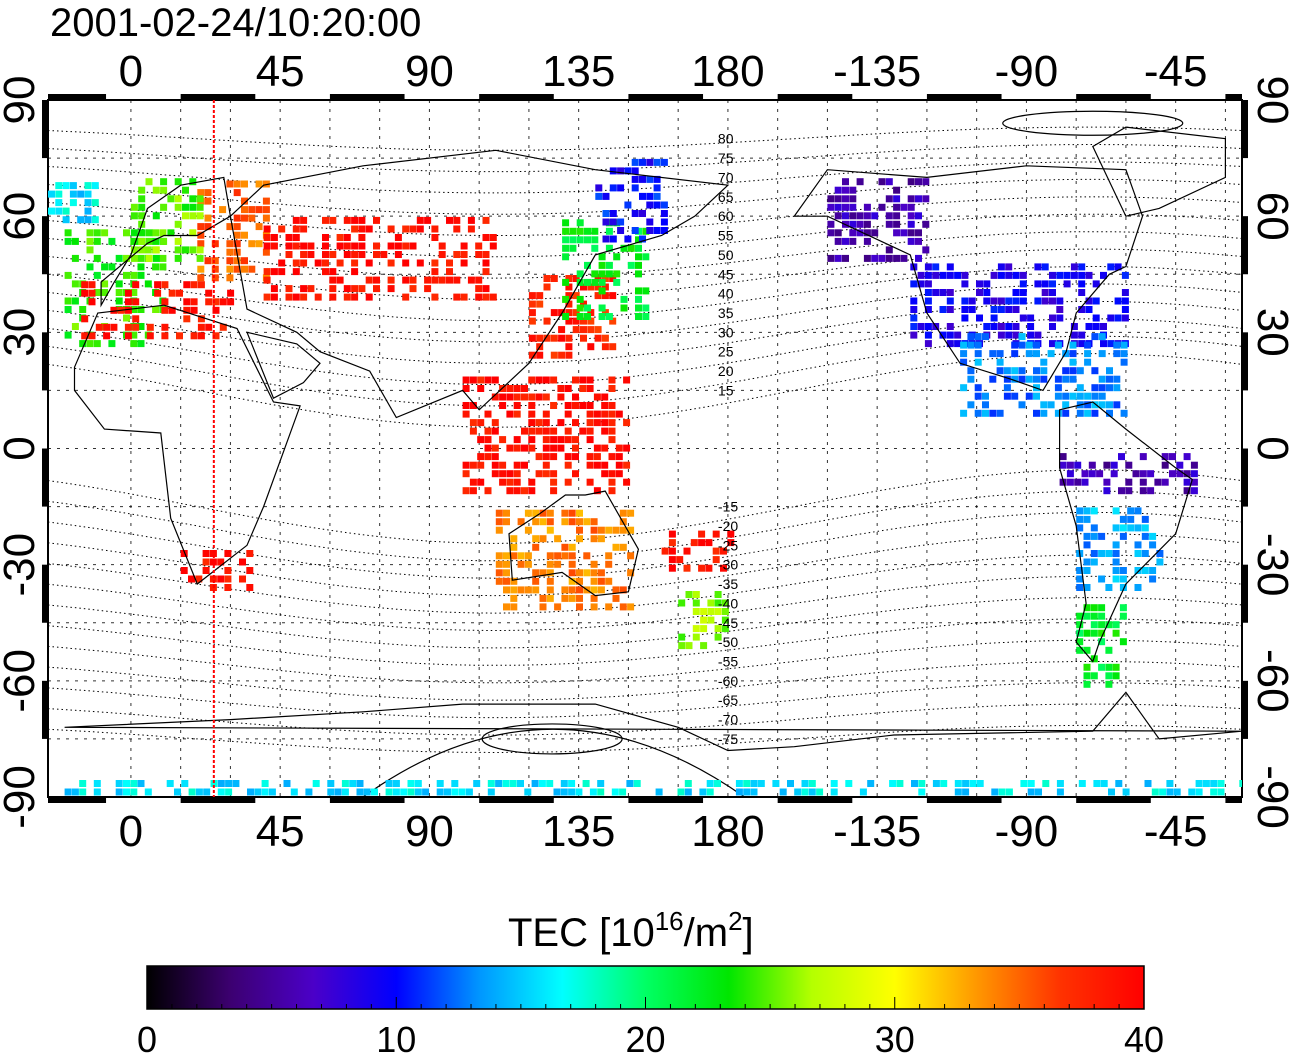 Image resolution: width=1292 pixels, height=1057 pixels. What do you see at coordinates (22, 216) in the screenshot?
I see `left-lat-tick-label: 60` at bounding box center [22, 216].